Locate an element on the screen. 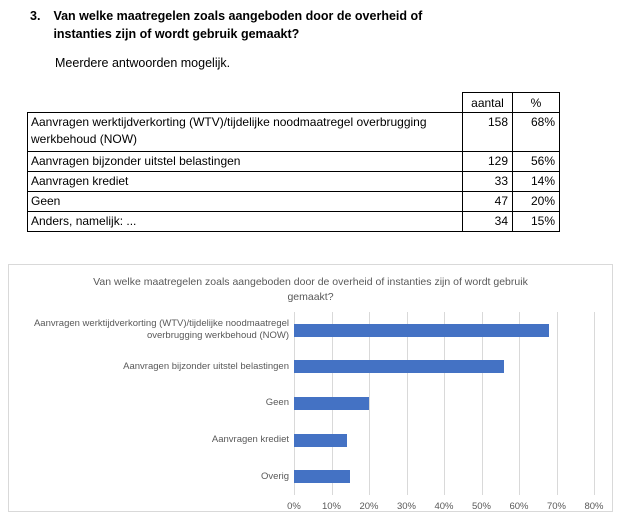 The image size is (621, 525). percent-value: 20% is located at coordinates (536, 201).